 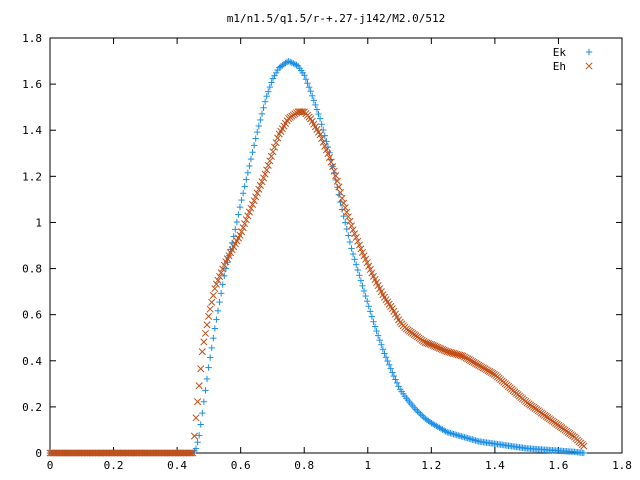 I want to click on y-tick-label: 1.6, so click(x=32, y=84).